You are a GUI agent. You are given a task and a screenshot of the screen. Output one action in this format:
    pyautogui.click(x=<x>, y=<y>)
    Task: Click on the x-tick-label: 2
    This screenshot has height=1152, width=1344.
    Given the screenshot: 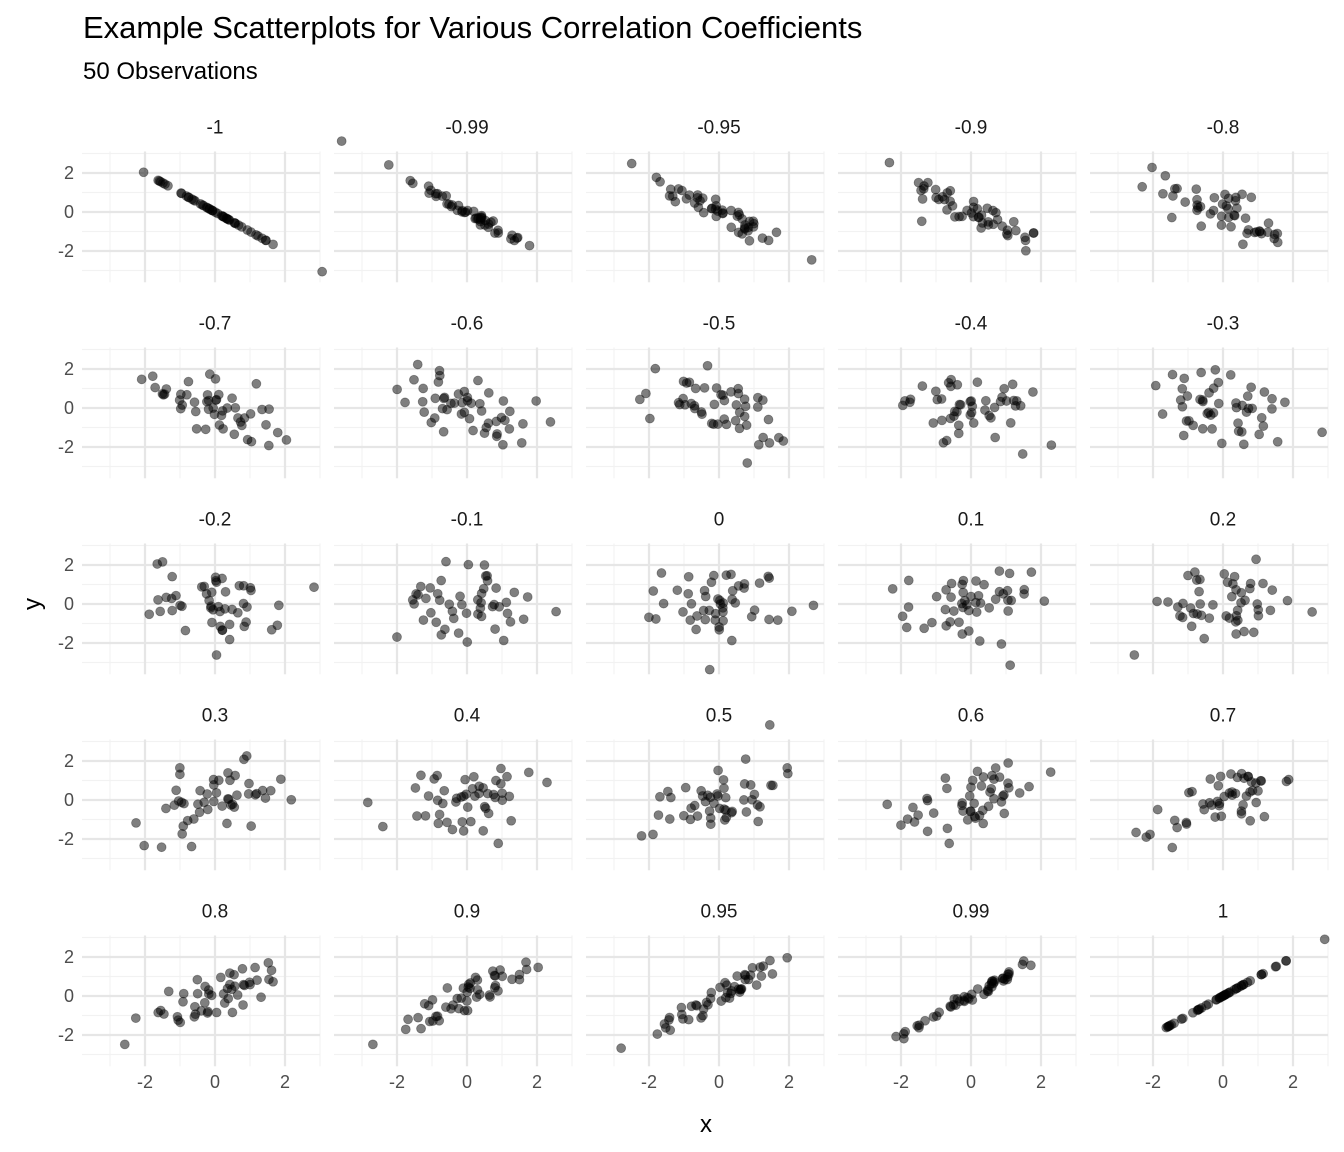 What is the action you would take?
    pyautogui.click(x=789, y=1082)
    